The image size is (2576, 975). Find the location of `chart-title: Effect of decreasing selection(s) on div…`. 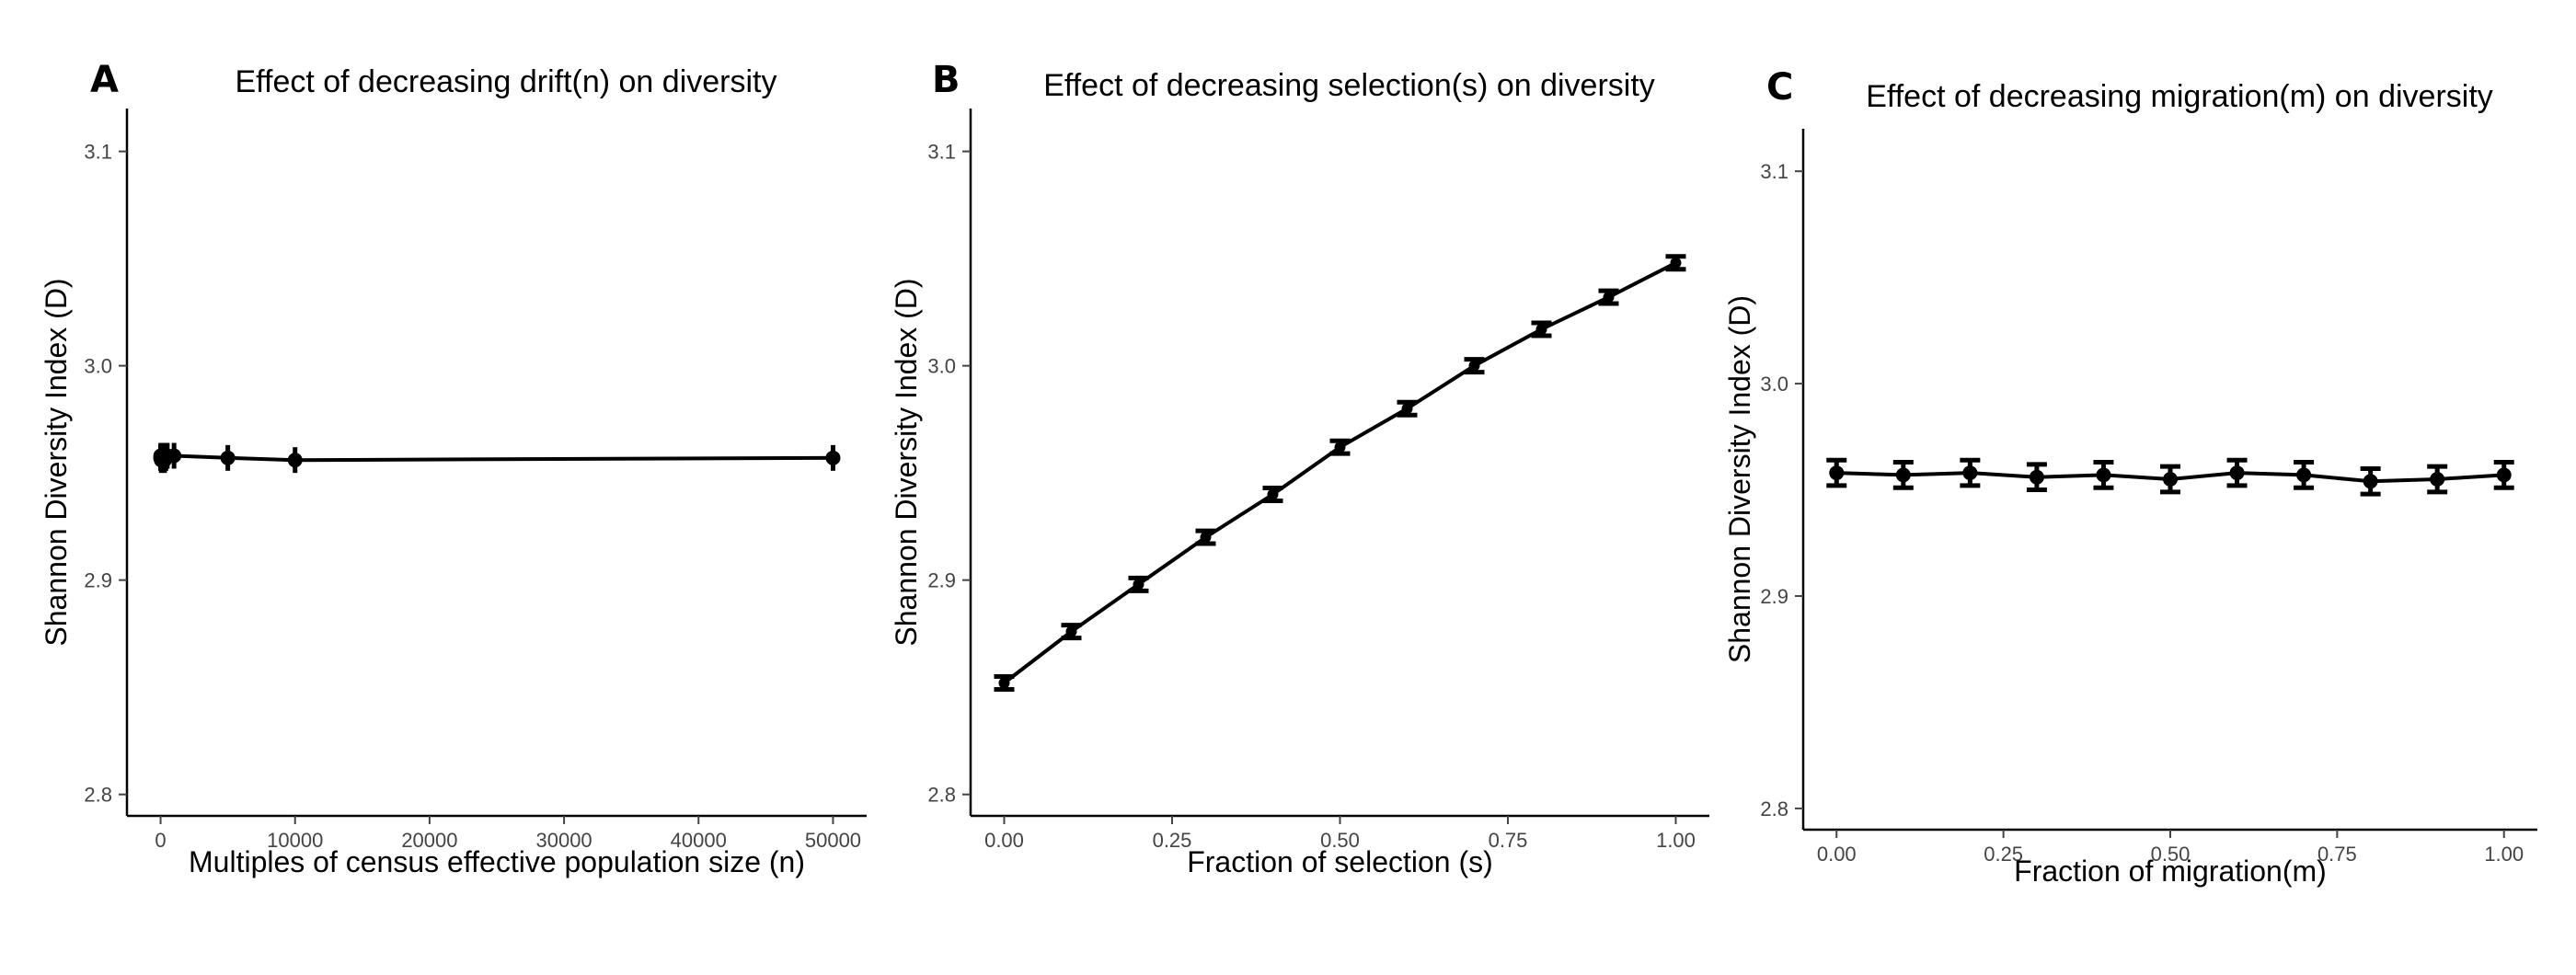

chart-title: Effect of decreasing selection(s) on div… is located at coordinates (1349, 85).